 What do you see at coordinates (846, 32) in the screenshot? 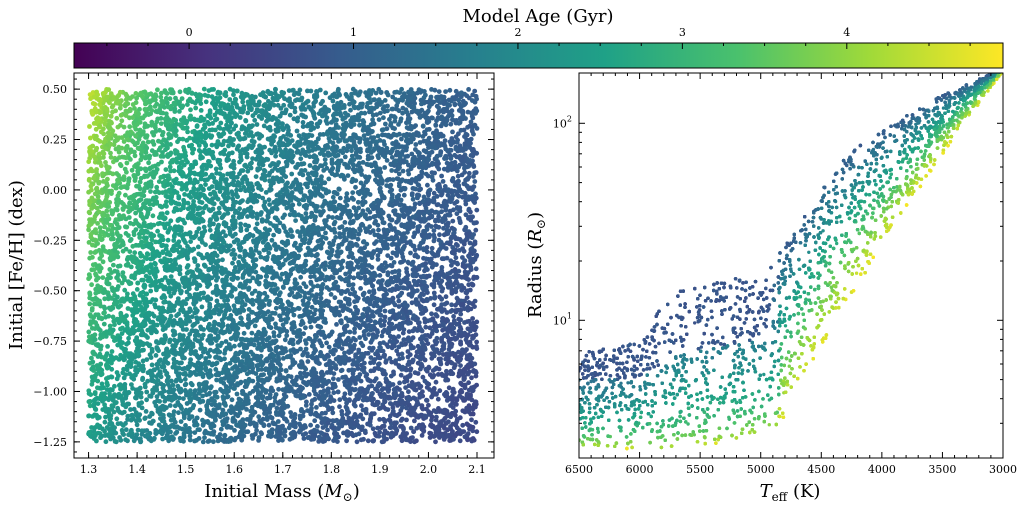
I see `colorbar-tick-label: 4` at bounding box center [846, 32].